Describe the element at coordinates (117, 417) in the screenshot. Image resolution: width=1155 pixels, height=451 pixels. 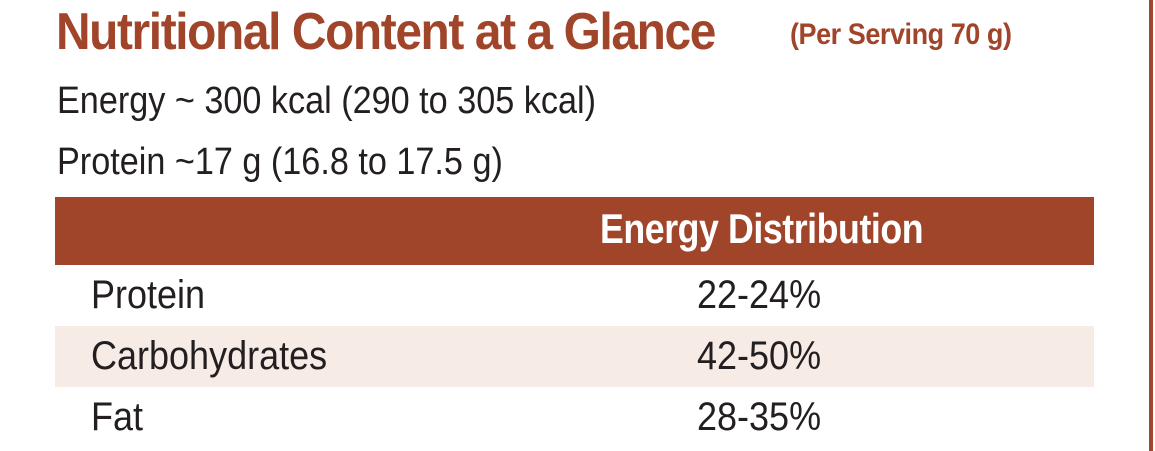
I see `nutrient-label: Fat` at that location.